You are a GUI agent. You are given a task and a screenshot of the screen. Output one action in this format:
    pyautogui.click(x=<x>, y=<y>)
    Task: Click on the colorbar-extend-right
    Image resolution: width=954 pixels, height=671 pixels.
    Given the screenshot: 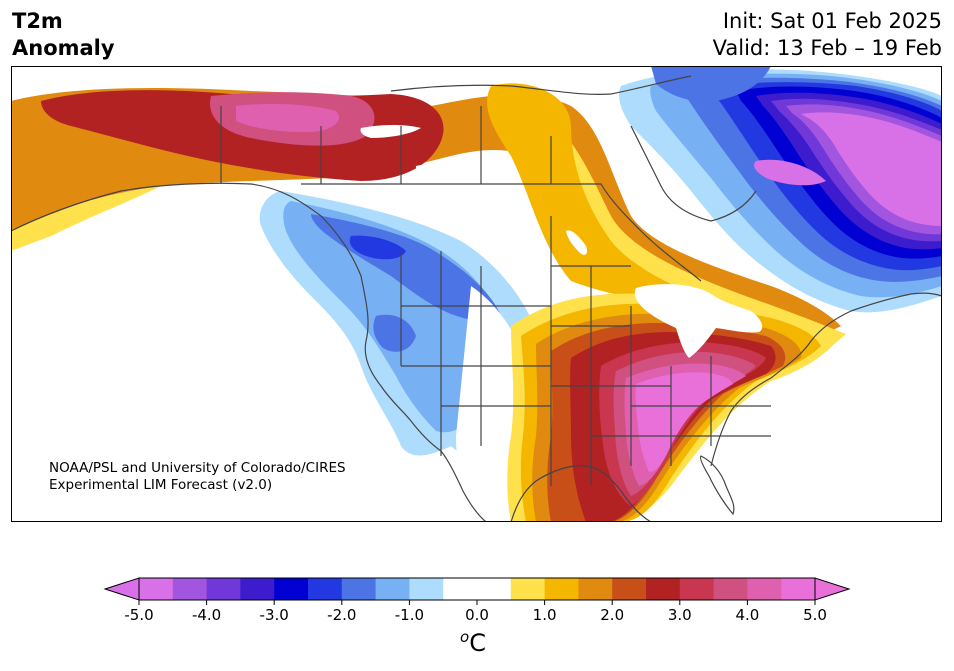 What is the action you would take?
    pyautogui.click(x=832, y=589)
    